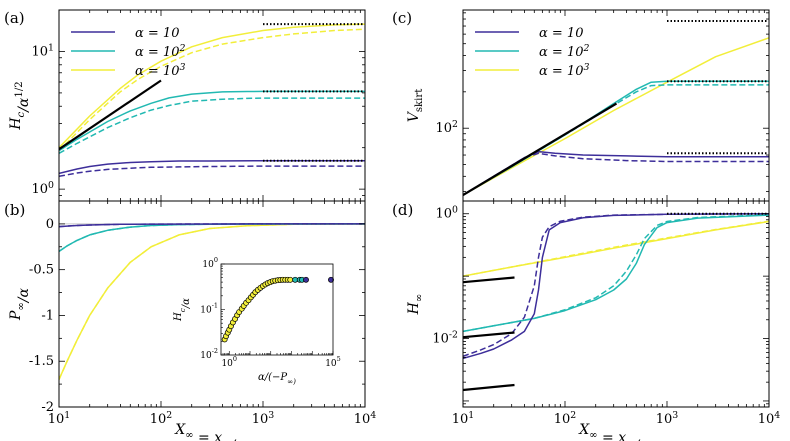 The width and height of the screenshot is (790, 441). Describe the element at coordinates (331, 279) in the screenshot. I see `inset-point-alpha10` at that location.